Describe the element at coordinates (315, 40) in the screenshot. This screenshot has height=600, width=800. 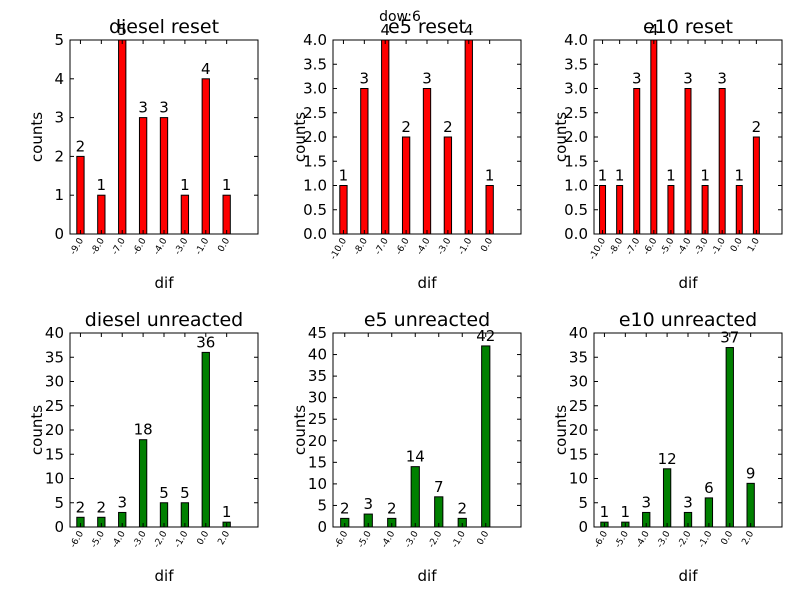
I see `y-tick-label: 4.0` at that location.